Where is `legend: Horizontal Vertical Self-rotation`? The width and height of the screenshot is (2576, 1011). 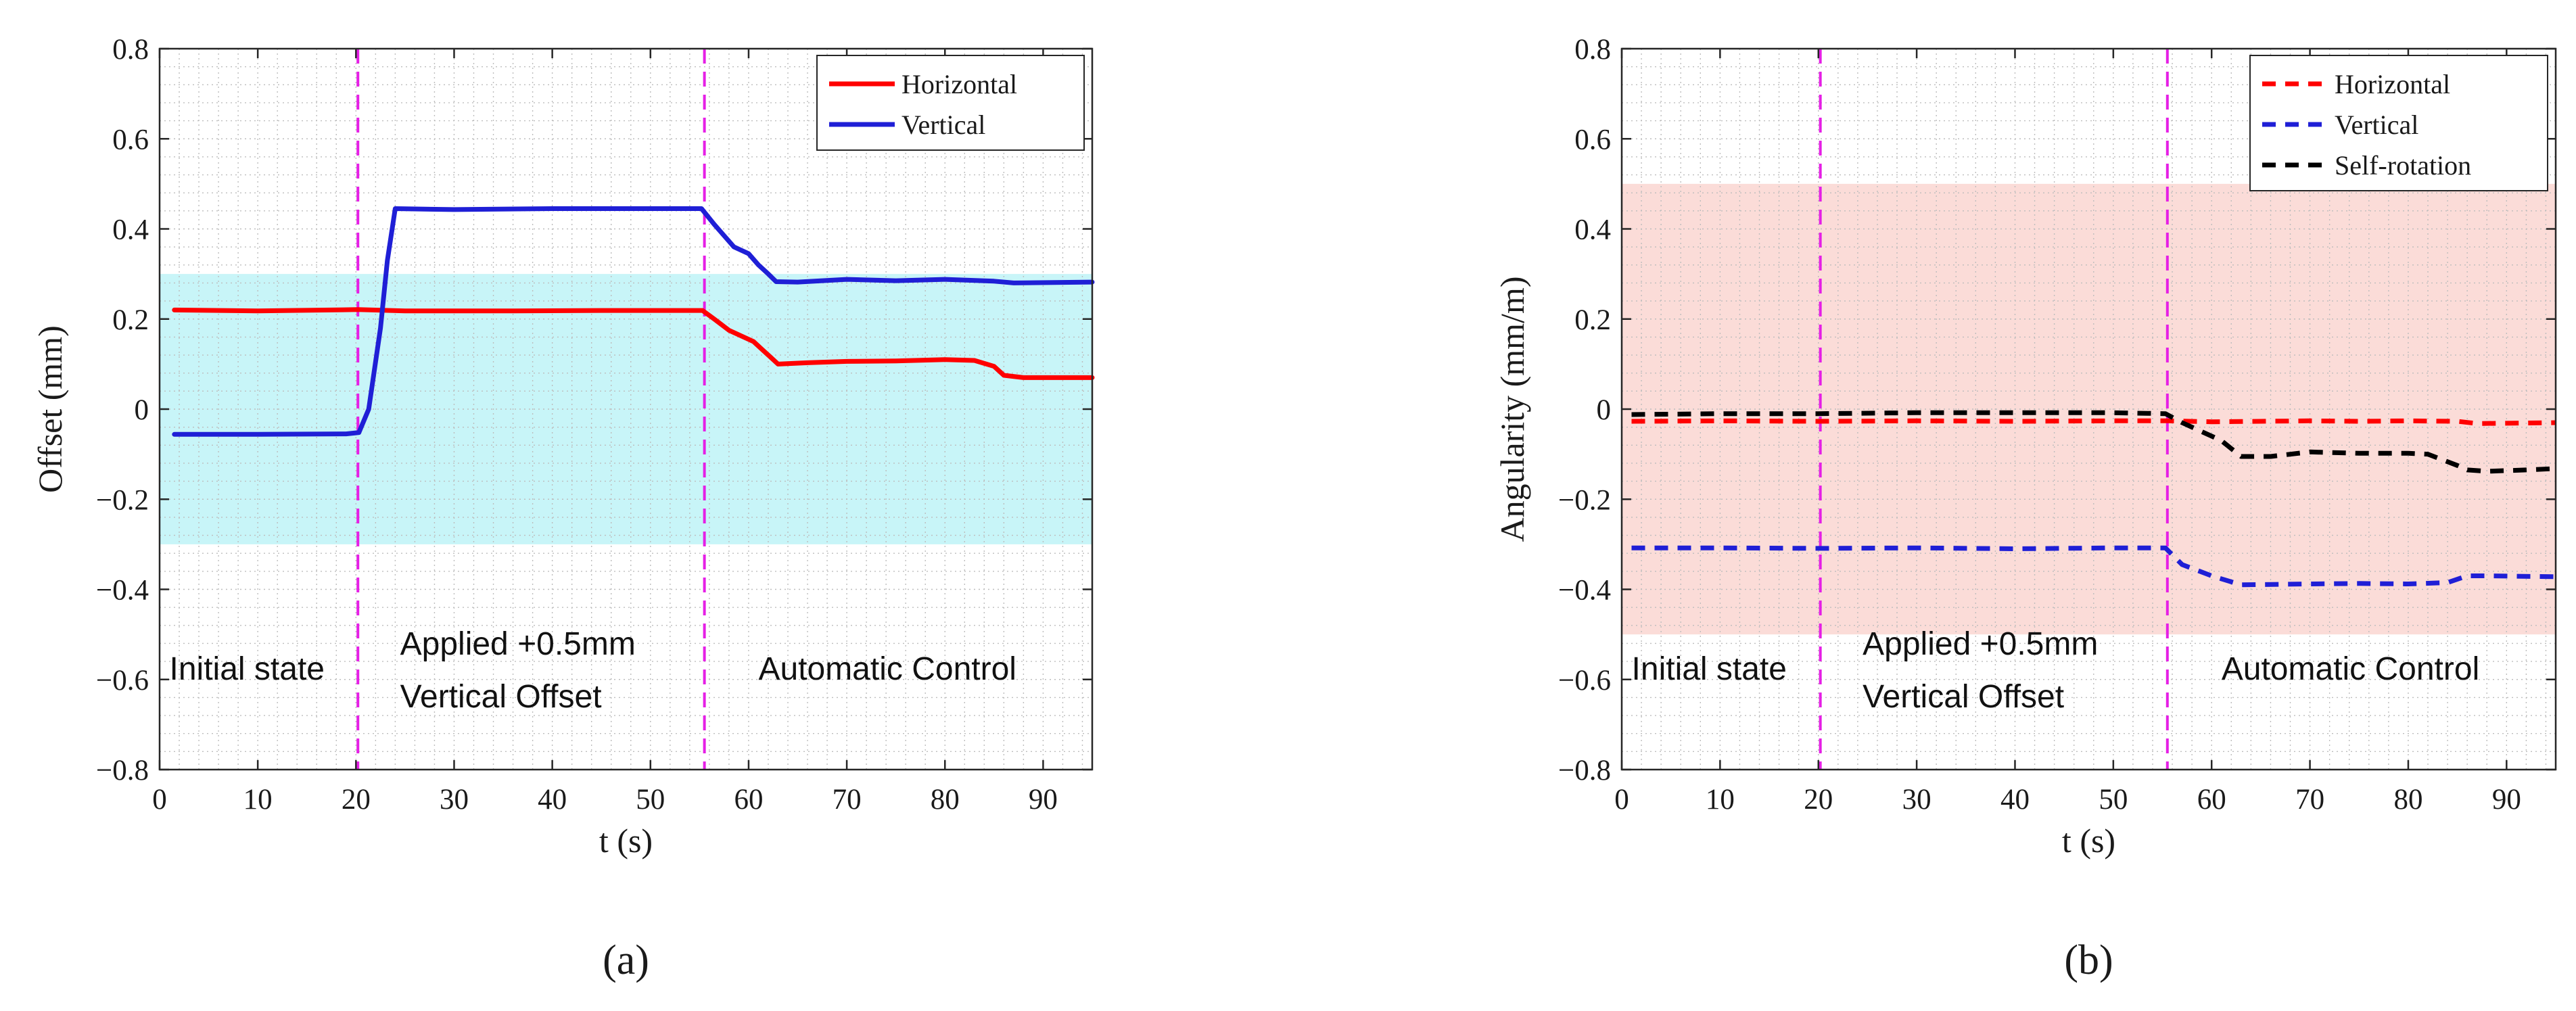
legend: Horizontal Vertical Self-rotation is located at coordinates (2398, 123).